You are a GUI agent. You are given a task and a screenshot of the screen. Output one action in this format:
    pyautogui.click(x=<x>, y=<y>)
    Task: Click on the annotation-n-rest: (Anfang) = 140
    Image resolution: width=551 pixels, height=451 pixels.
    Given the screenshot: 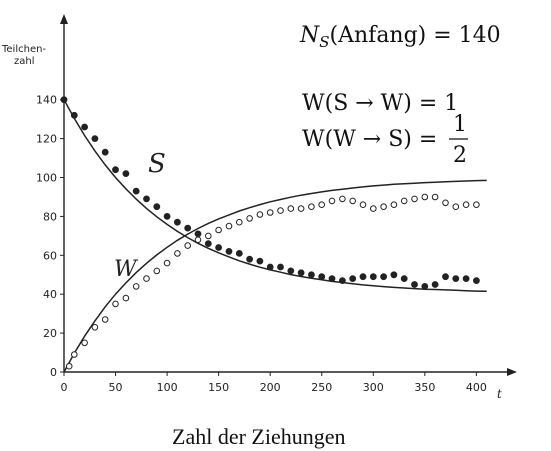 What is the action you would take?
    pyautogui.click(x=415, y=35)
    